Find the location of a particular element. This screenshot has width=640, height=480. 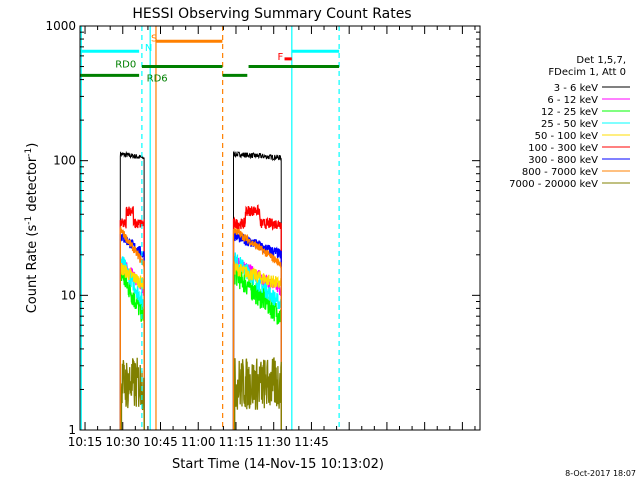

legend-label: 6 - 12 keV is located at coordinates (572, 100).